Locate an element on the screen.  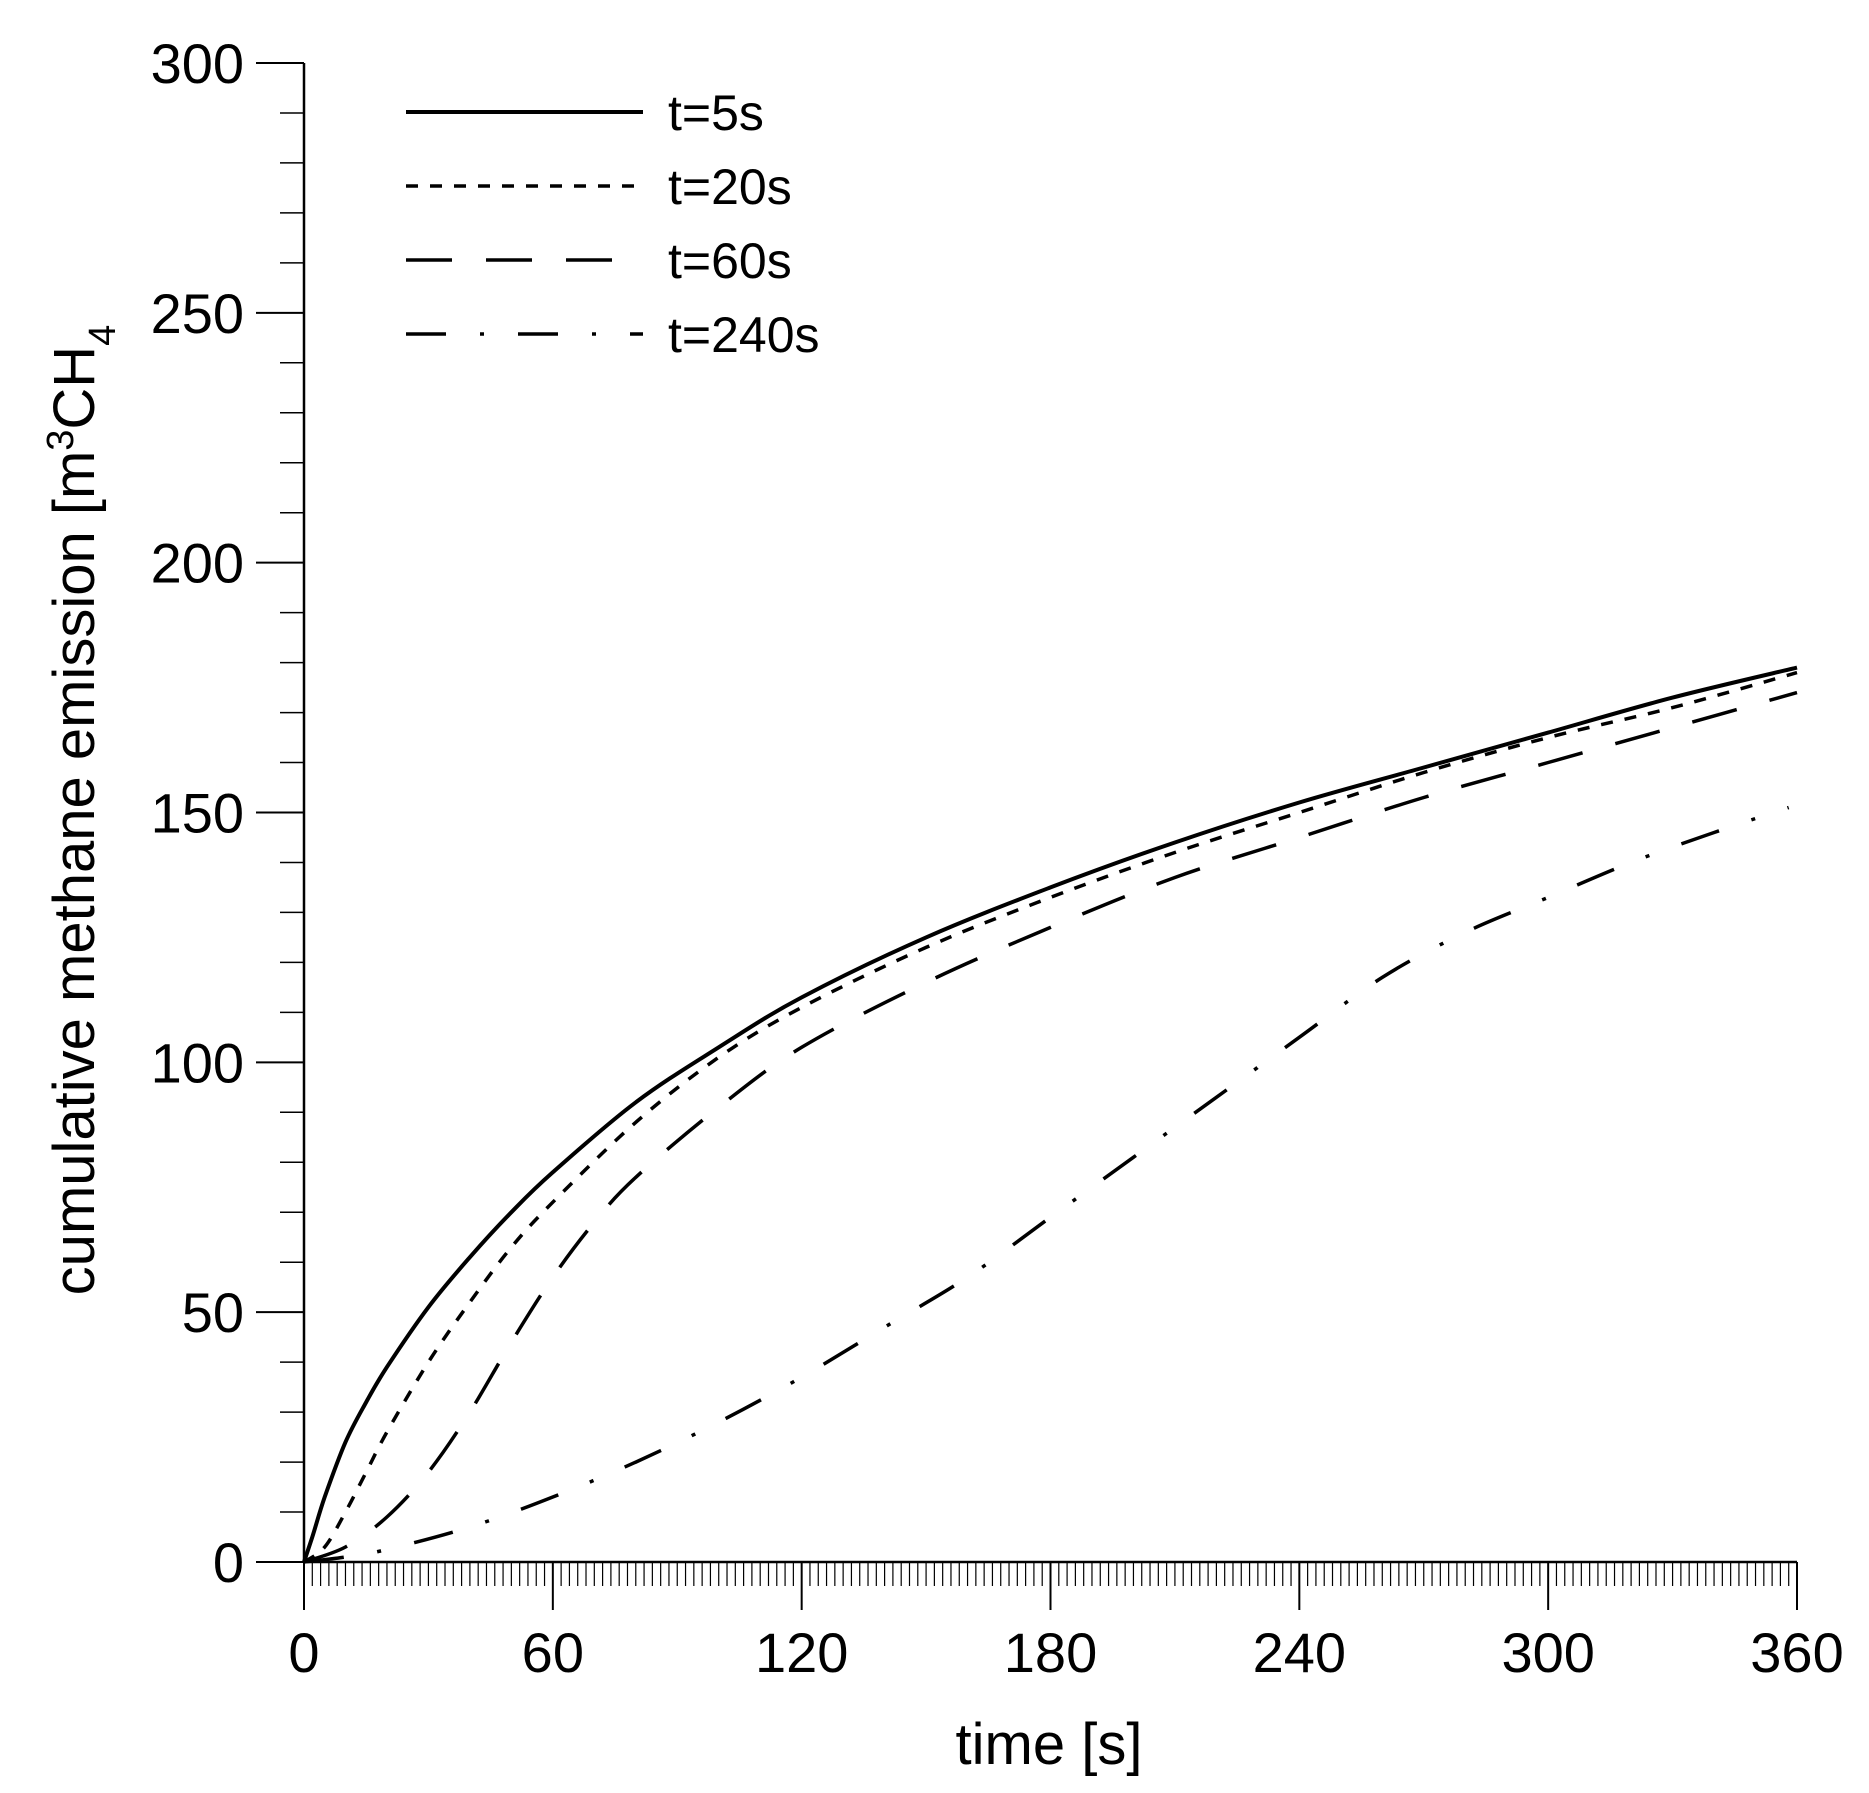
y-tick-label: 300 is located at coordinates (197, 63).